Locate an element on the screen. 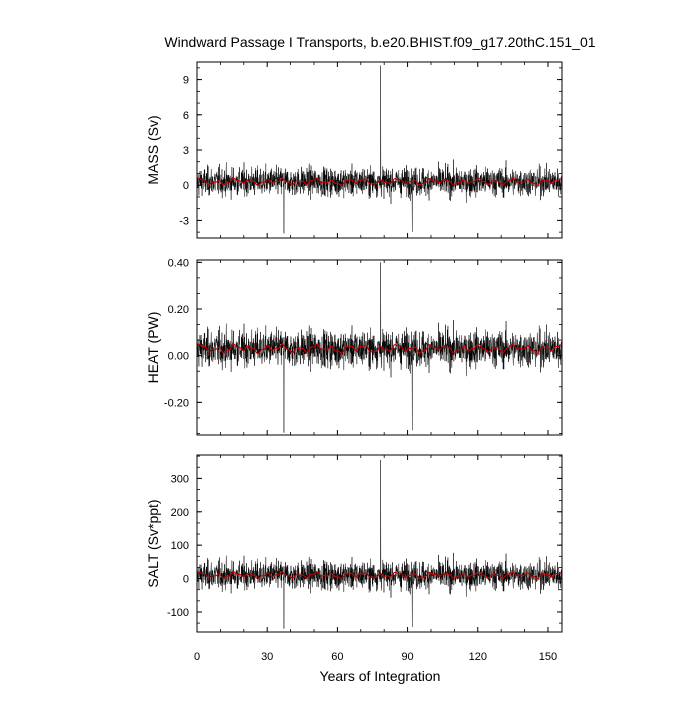 Image resolution: width=700 pixels, height=705 pixels. y-axis-label: HEAT (PW) is located at coordinates (153, 348).